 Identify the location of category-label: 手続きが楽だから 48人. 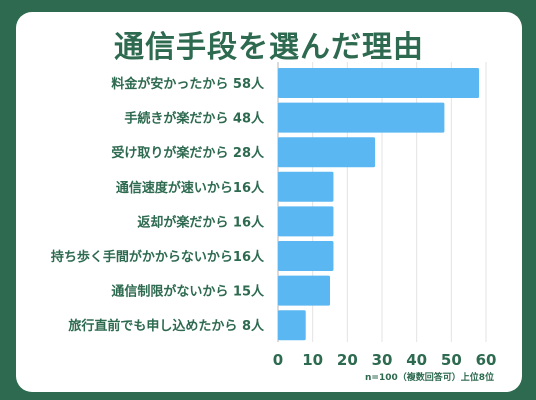
(194, 119).